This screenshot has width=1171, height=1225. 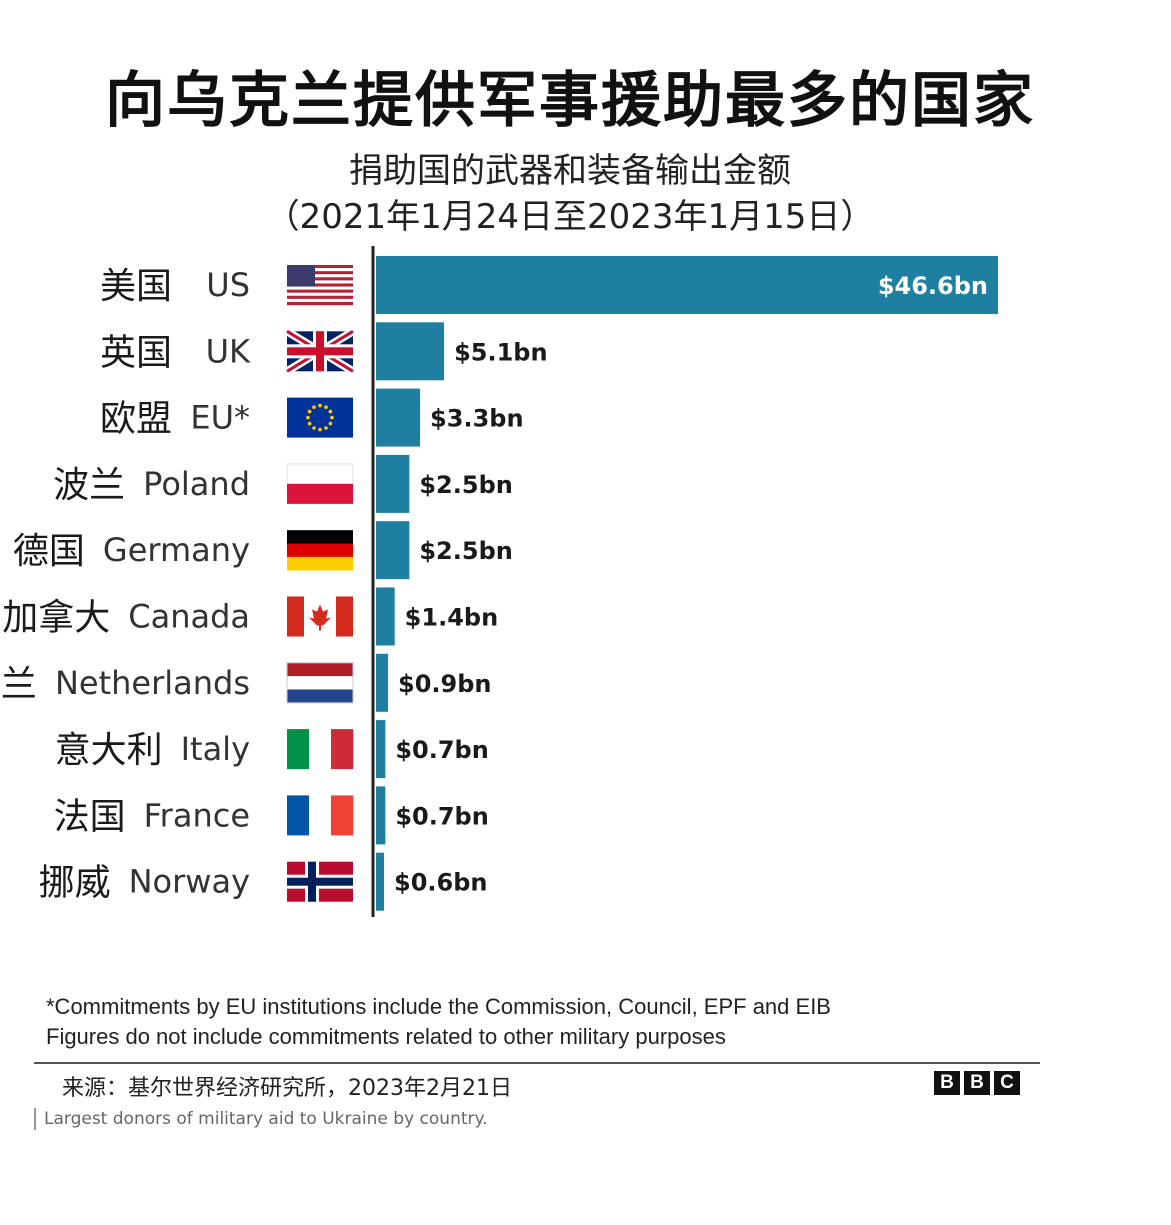 I want to click on source-text: 来源：基尔世界经济研究所，2023年2月21日, so click(x=287, y=1088).